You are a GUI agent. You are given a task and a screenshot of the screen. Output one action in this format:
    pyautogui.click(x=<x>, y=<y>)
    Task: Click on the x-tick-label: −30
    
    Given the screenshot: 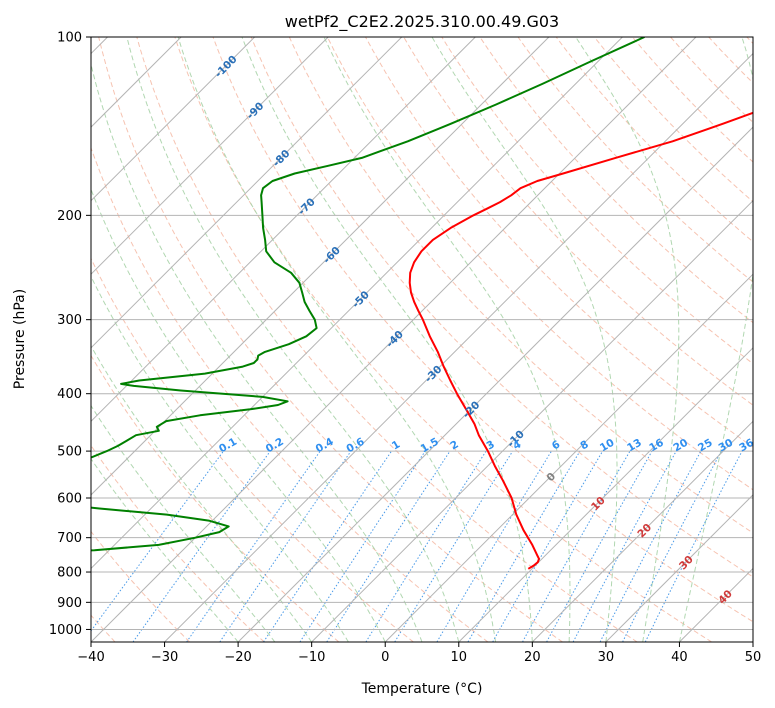 What is the action you would take?
    pyautogui.click(x=164, y=657)
    